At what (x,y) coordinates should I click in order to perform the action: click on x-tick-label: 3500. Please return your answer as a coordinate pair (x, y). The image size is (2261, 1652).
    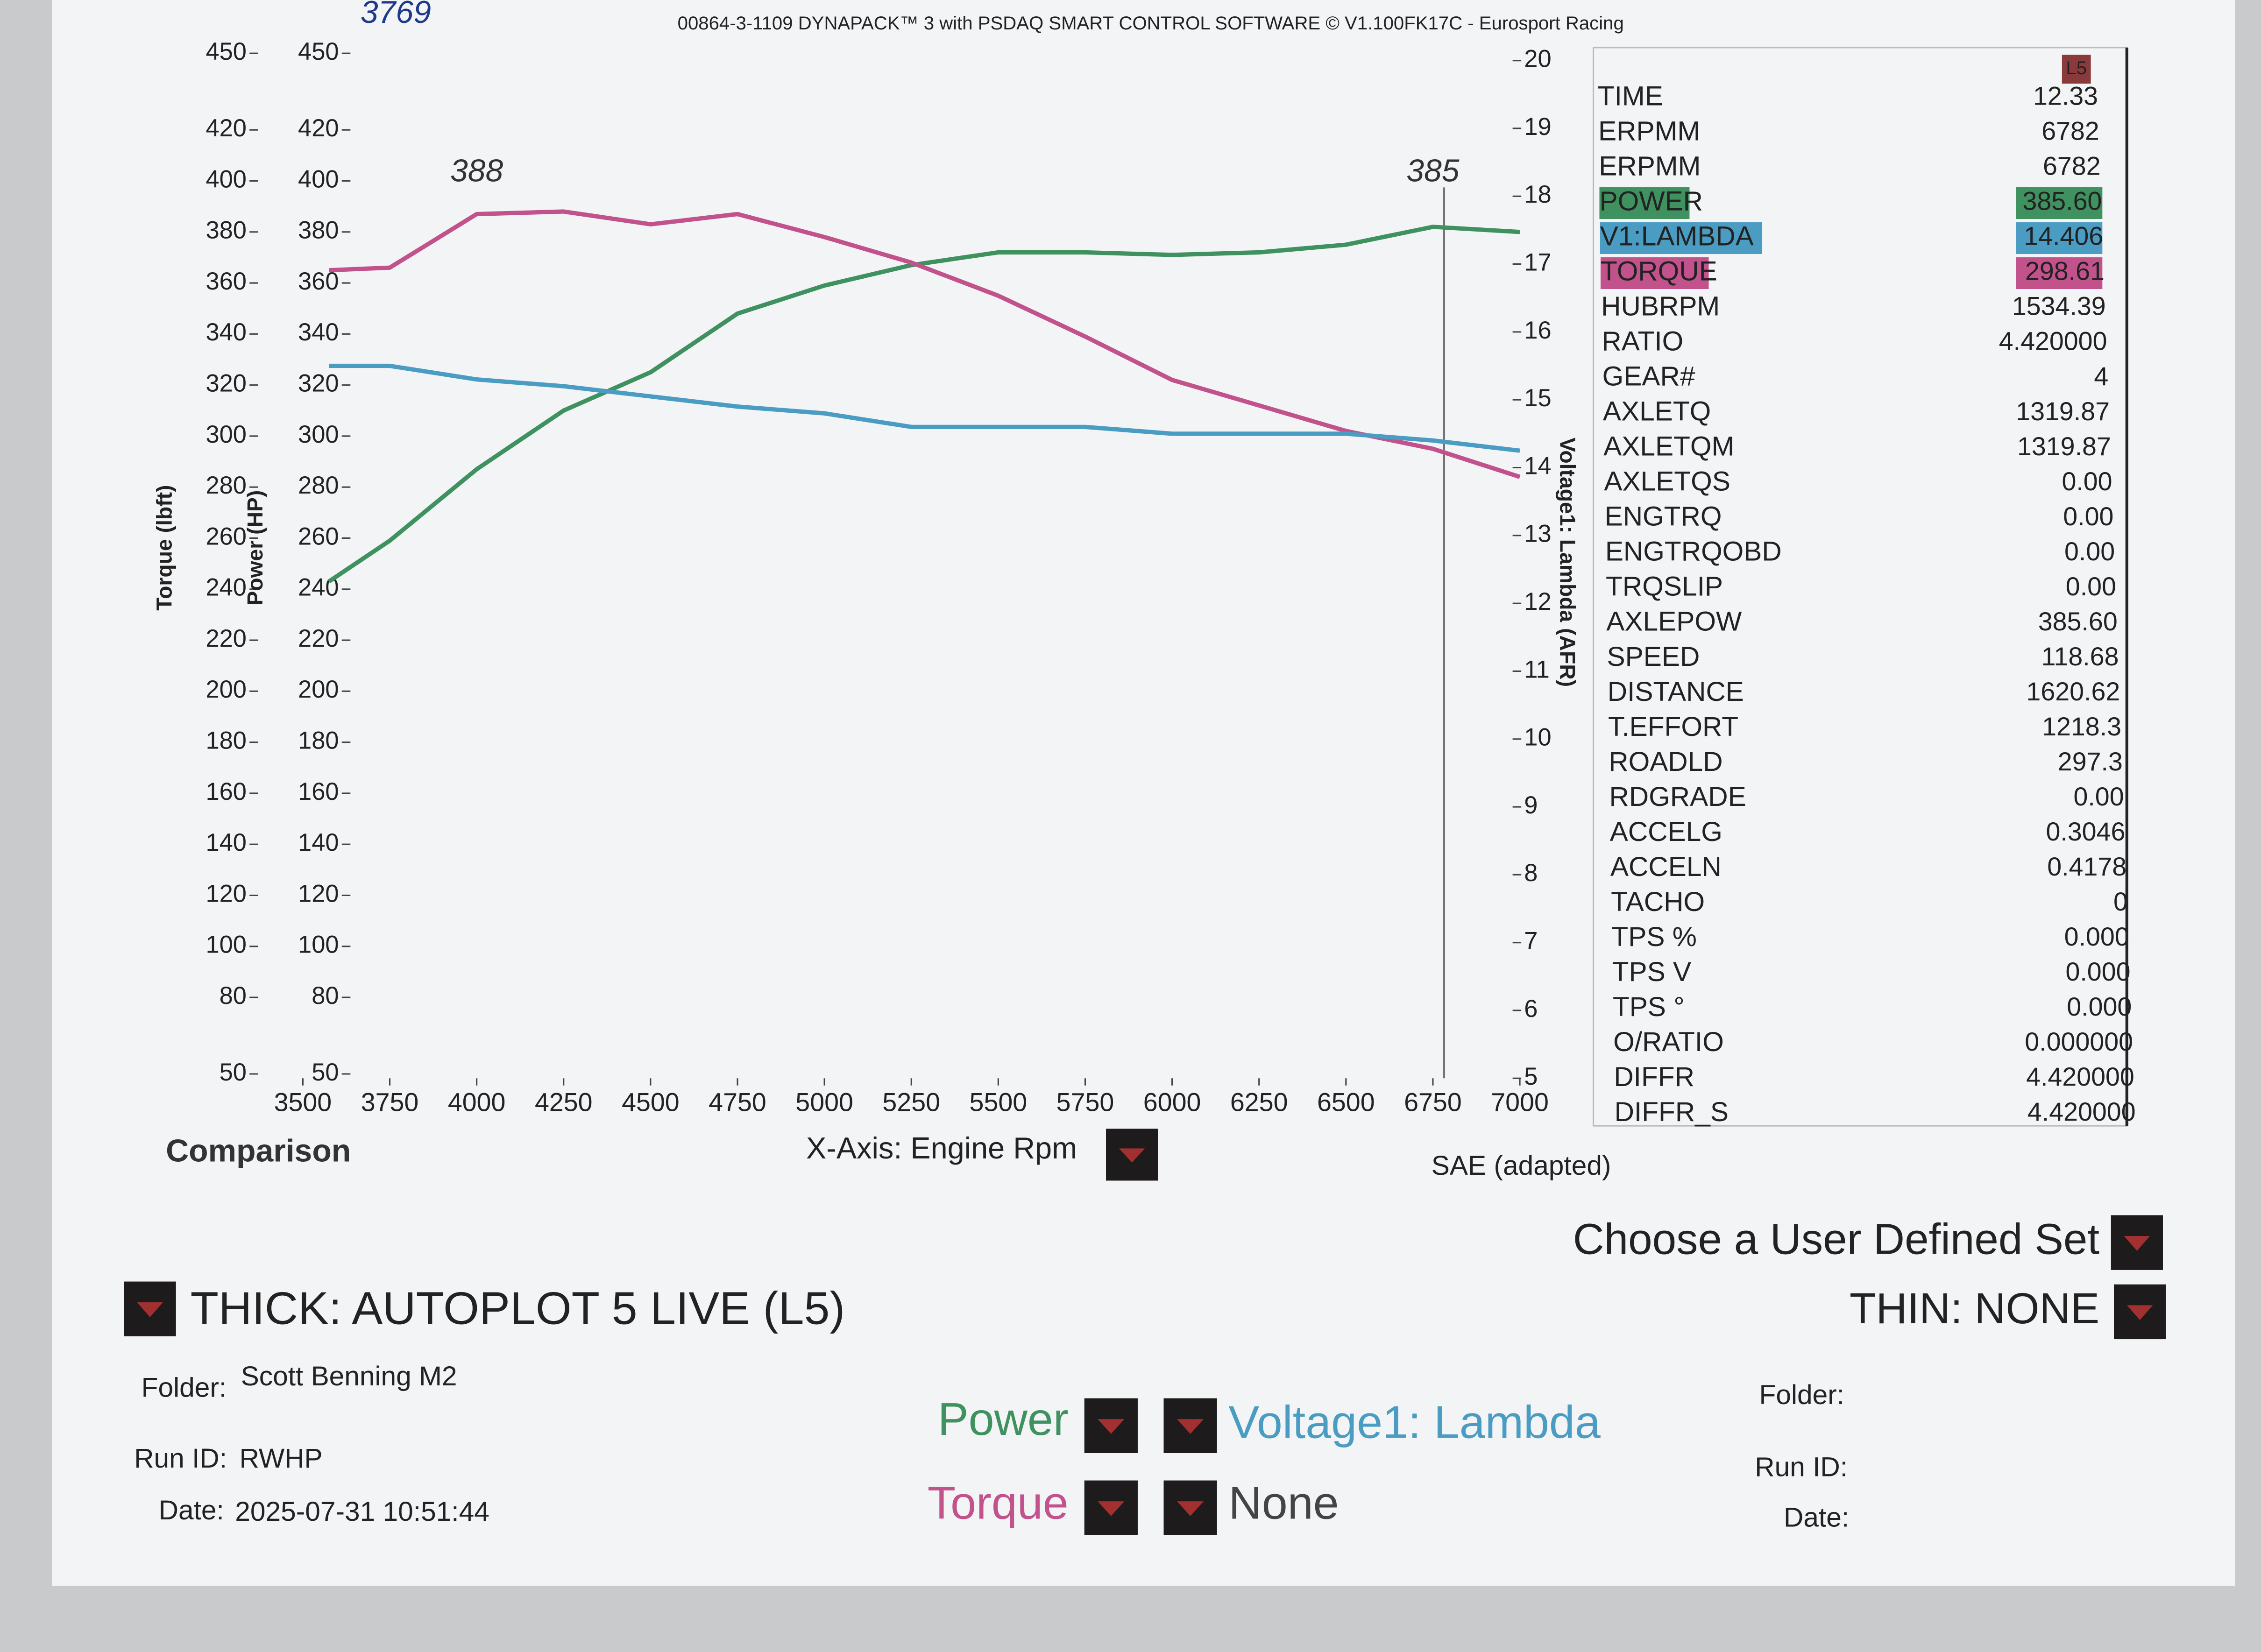
    Looking at the image, I should click on (303, 1102).